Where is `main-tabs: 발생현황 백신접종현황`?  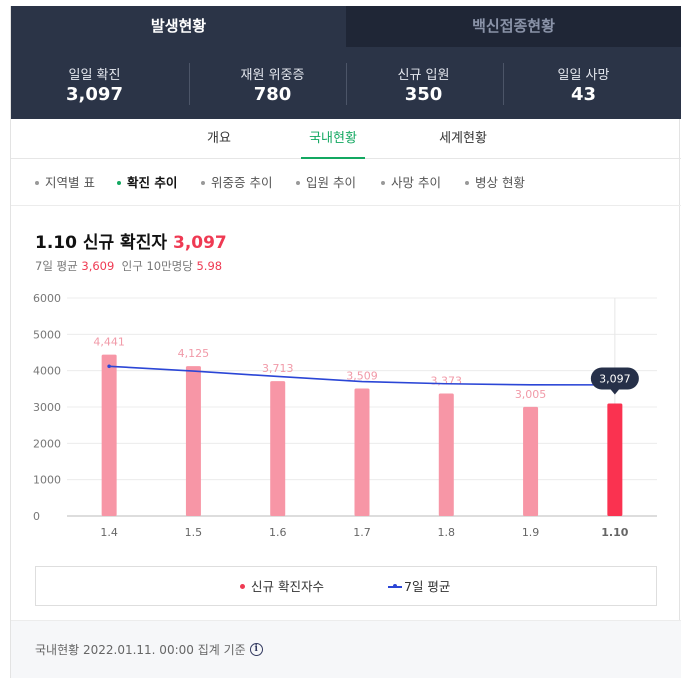 main-tabs: 발생현황 백신접종현황 is located at coordinates (346, 26).